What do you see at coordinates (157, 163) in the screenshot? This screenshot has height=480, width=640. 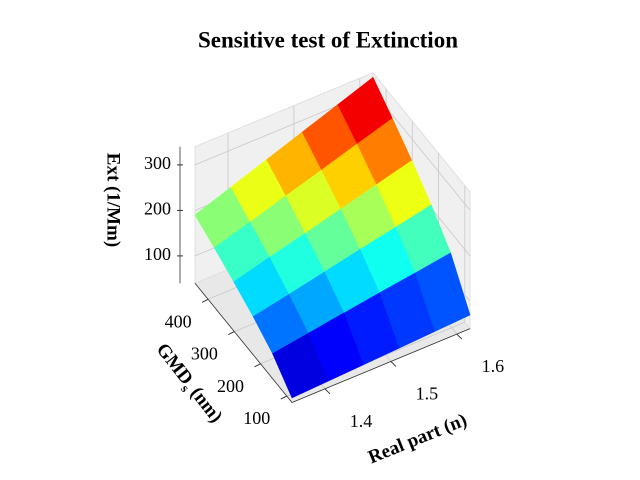 I see `z-tick-label: 300` at bounding box center [157, 163].